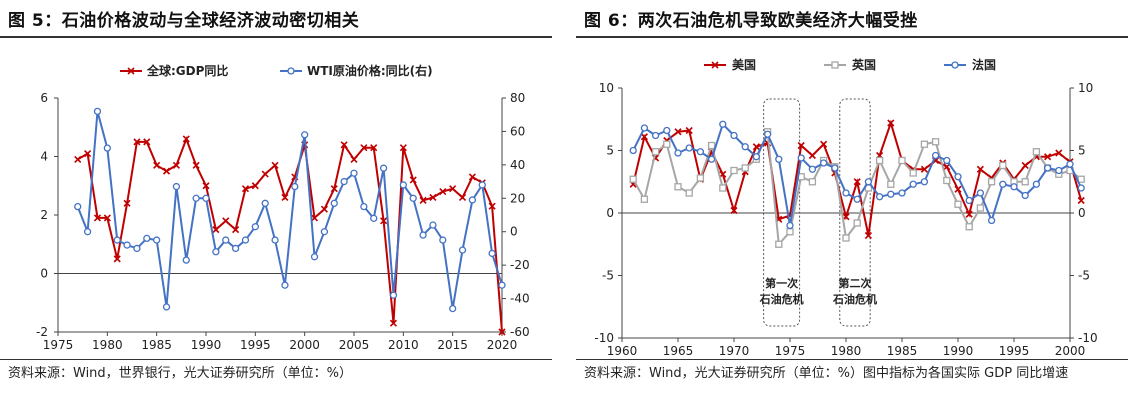 Image resolution: width=1136 pixels, height=418 pixels. I want to click on x-tick-label: 2000, so click(304, 345).